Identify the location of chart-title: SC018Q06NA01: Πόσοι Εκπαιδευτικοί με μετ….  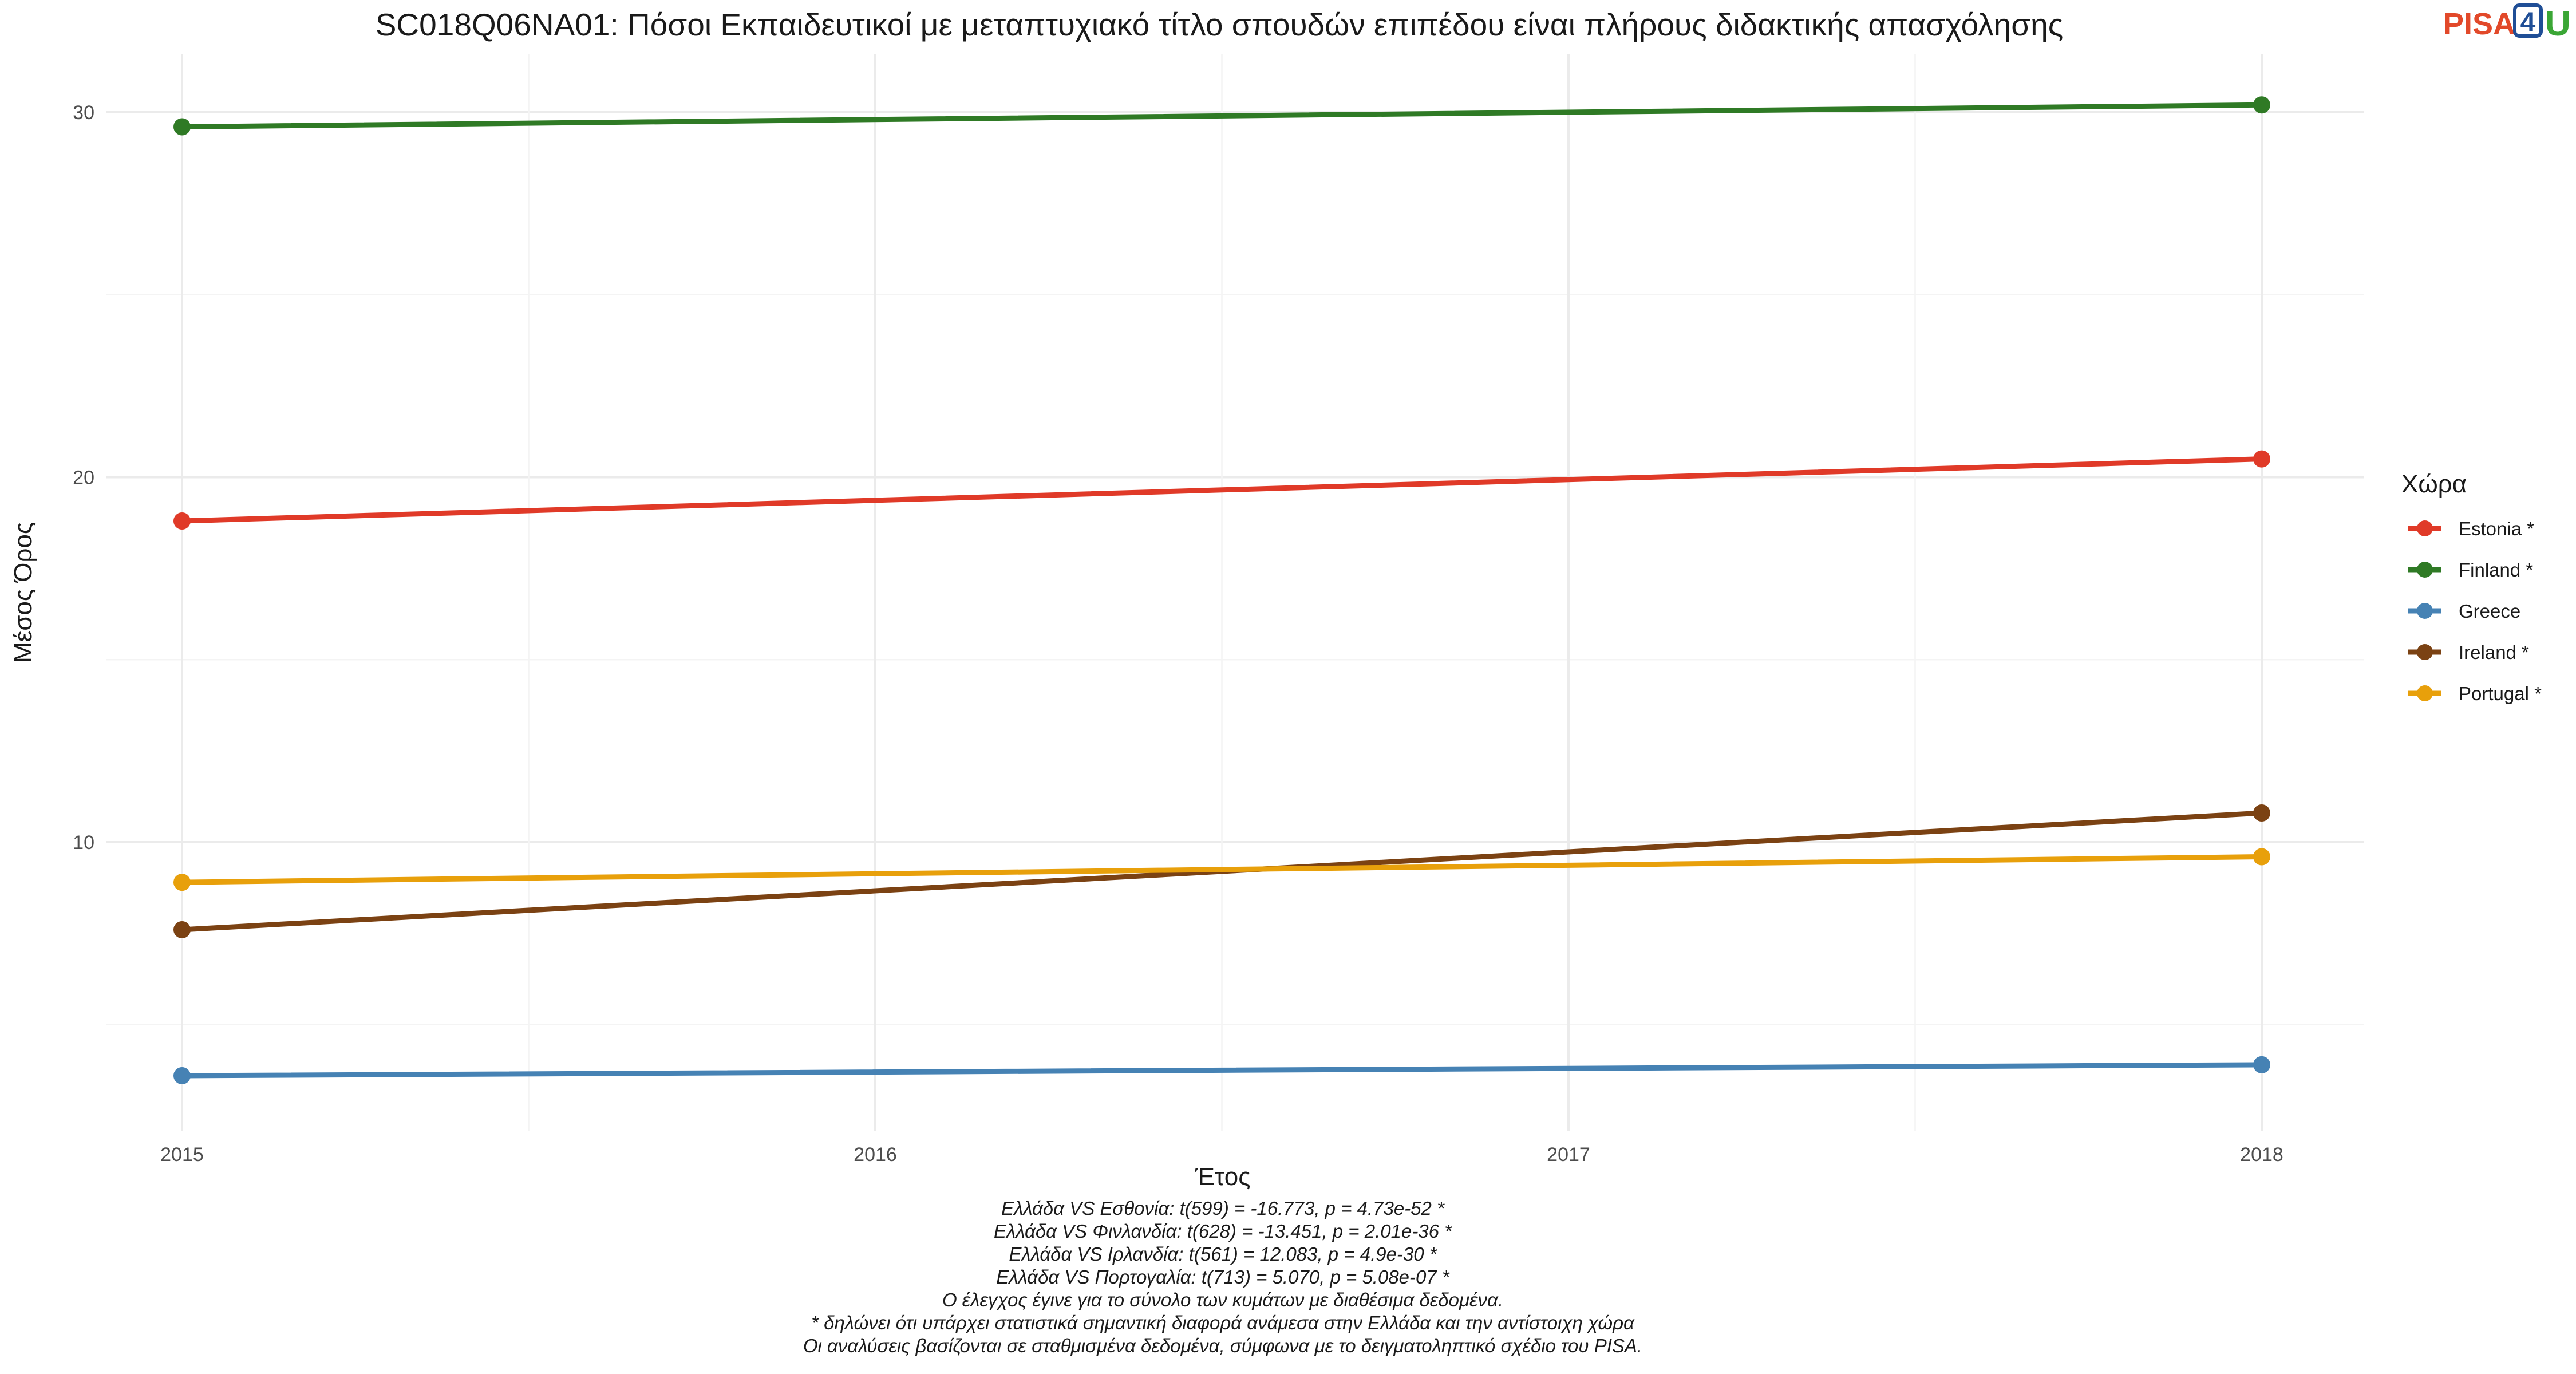
(1220, 24).